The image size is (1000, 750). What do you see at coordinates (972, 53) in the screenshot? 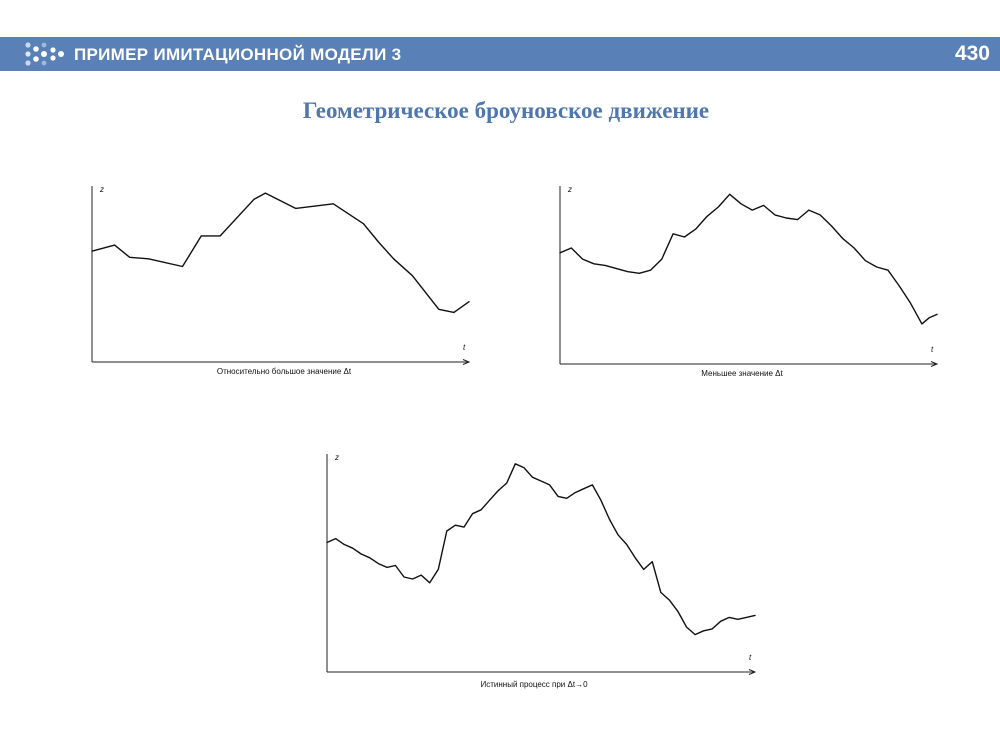
I see `page-number: 430` at bounding box center [972, 53].